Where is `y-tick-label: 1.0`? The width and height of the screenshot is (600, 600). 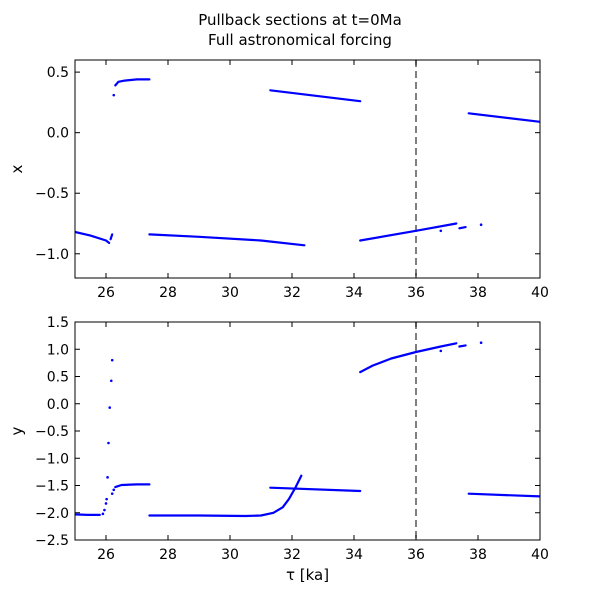
y-tick-label: 1.0 is located at coordinates (58, 350).